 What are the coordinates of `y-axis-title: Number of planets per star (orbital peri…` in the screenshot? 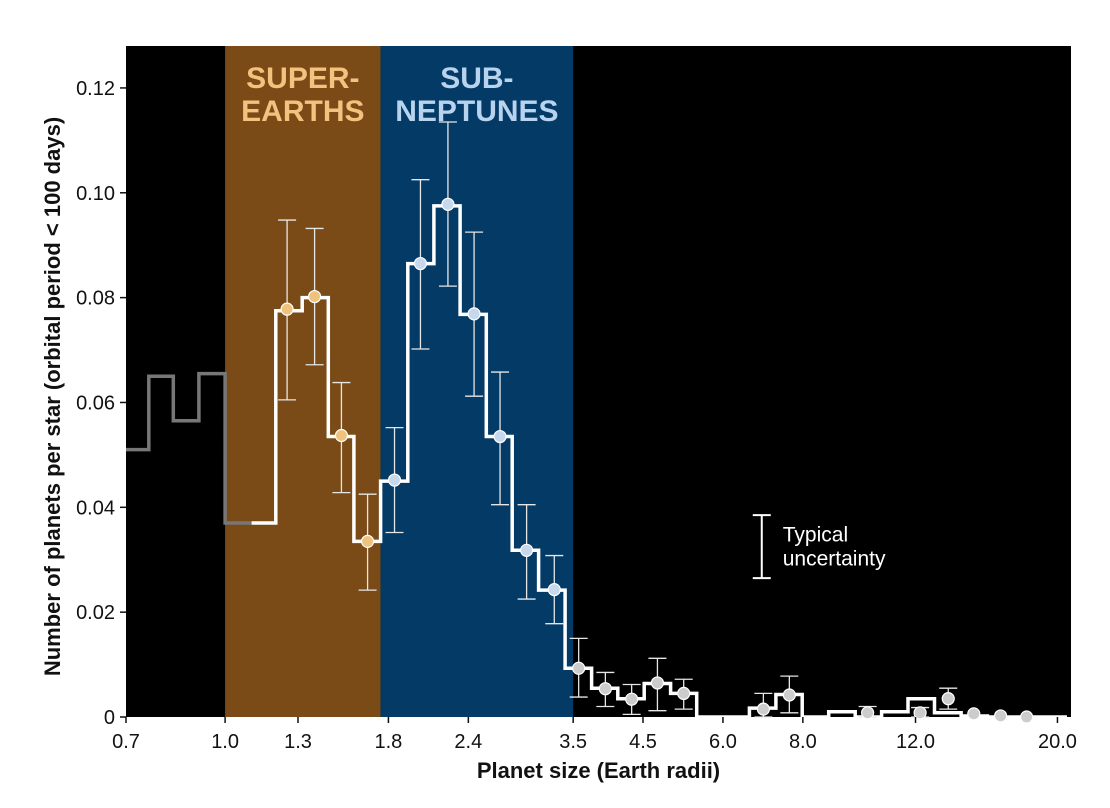 It's located at (52, 396).